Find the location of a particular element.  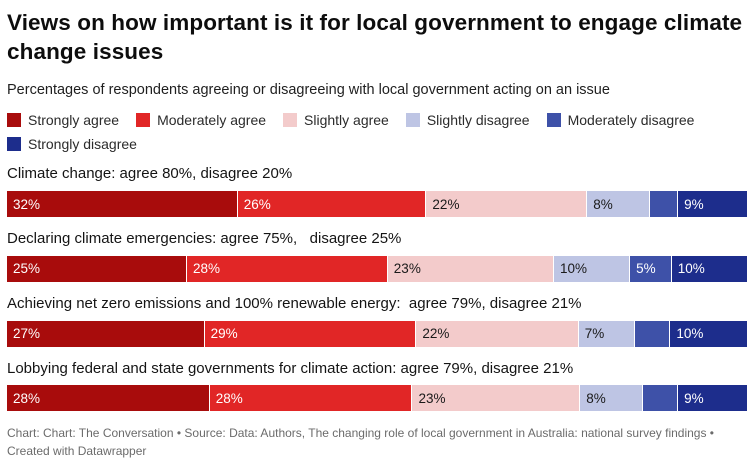

bar-segment: 27% is located at coordinates (105, 333).